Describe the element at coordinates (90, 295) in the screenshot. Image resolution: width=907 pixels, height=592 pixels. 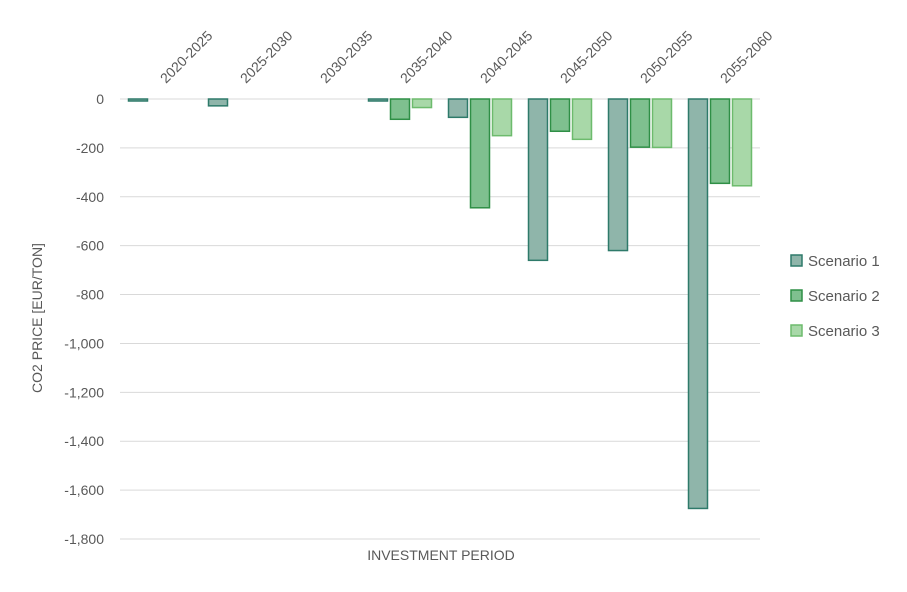
I see `y-tick-label: -800` at that location.